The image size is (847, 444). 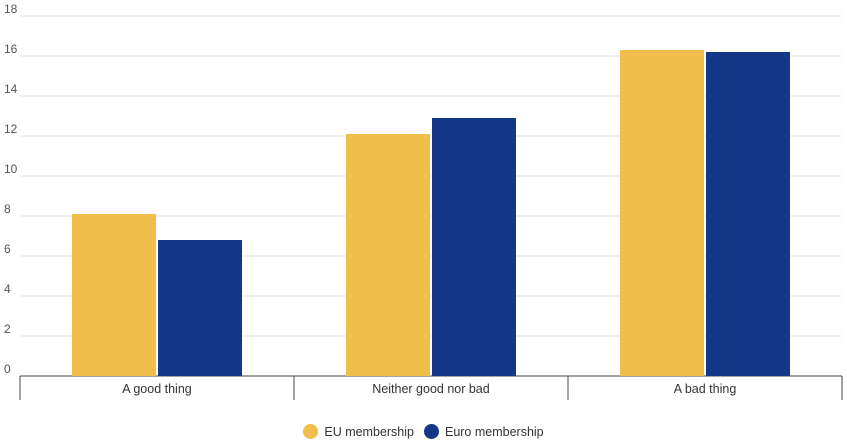 What do you see at coordinates (7, 369) in the screenshot?
I see `y-tick-label: 0` at bounding box center [7, 369].